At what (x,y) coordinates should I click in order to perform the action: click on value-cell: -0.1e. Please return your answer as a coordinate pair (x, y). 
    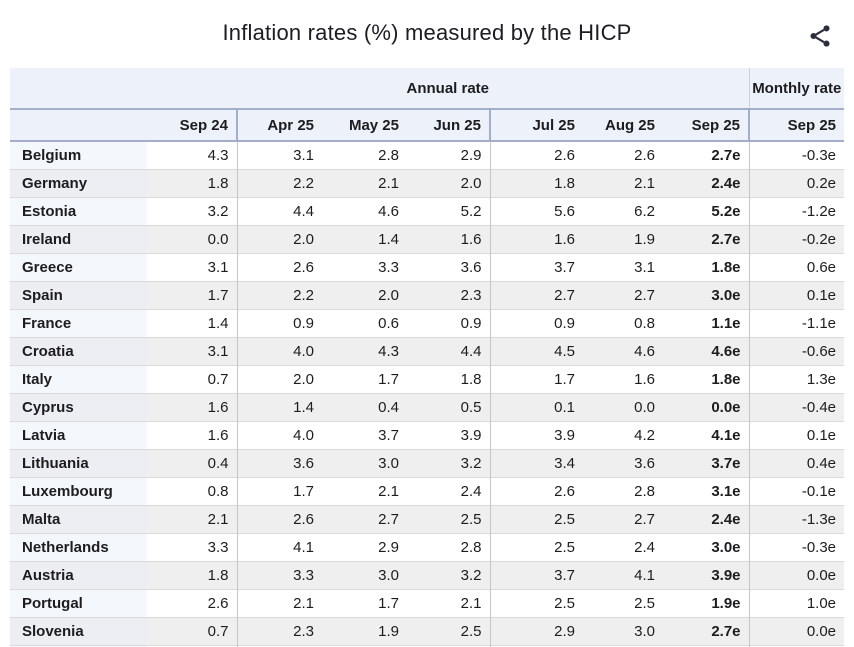
    Looking at the image, I should click on (796, 491).